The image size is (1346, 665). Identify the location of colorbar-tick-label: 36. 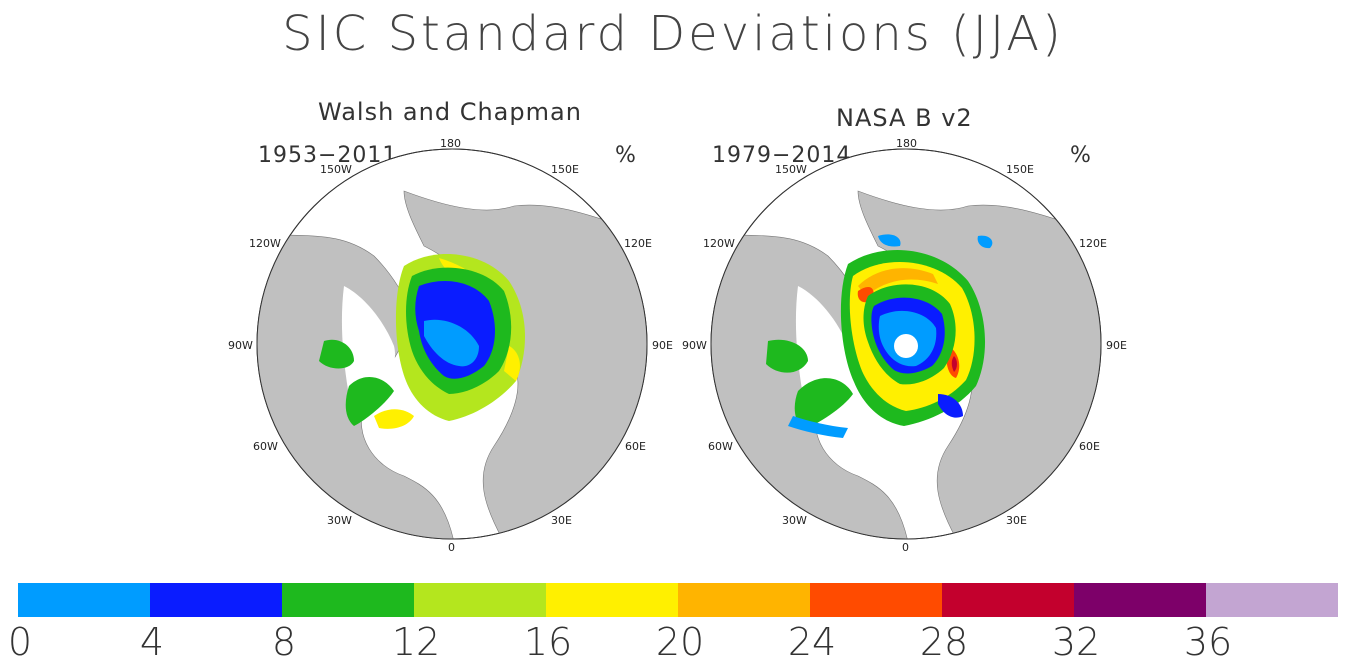
(1208, 642).